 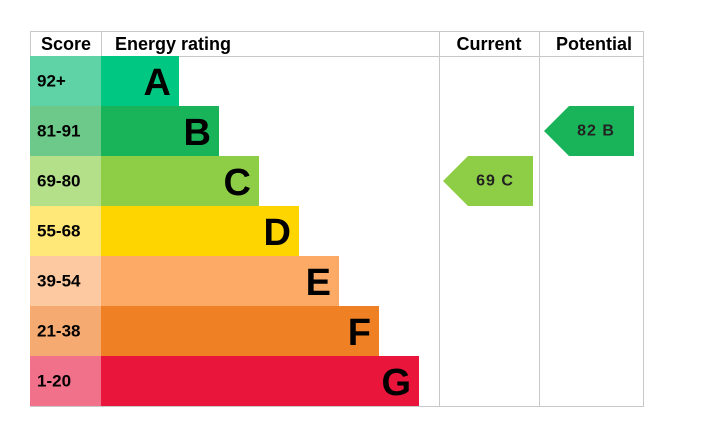 What do you see at coordinates (359, 333) in the screenshot?
I see `rating-letter: F` at bounding box center [359, 333].